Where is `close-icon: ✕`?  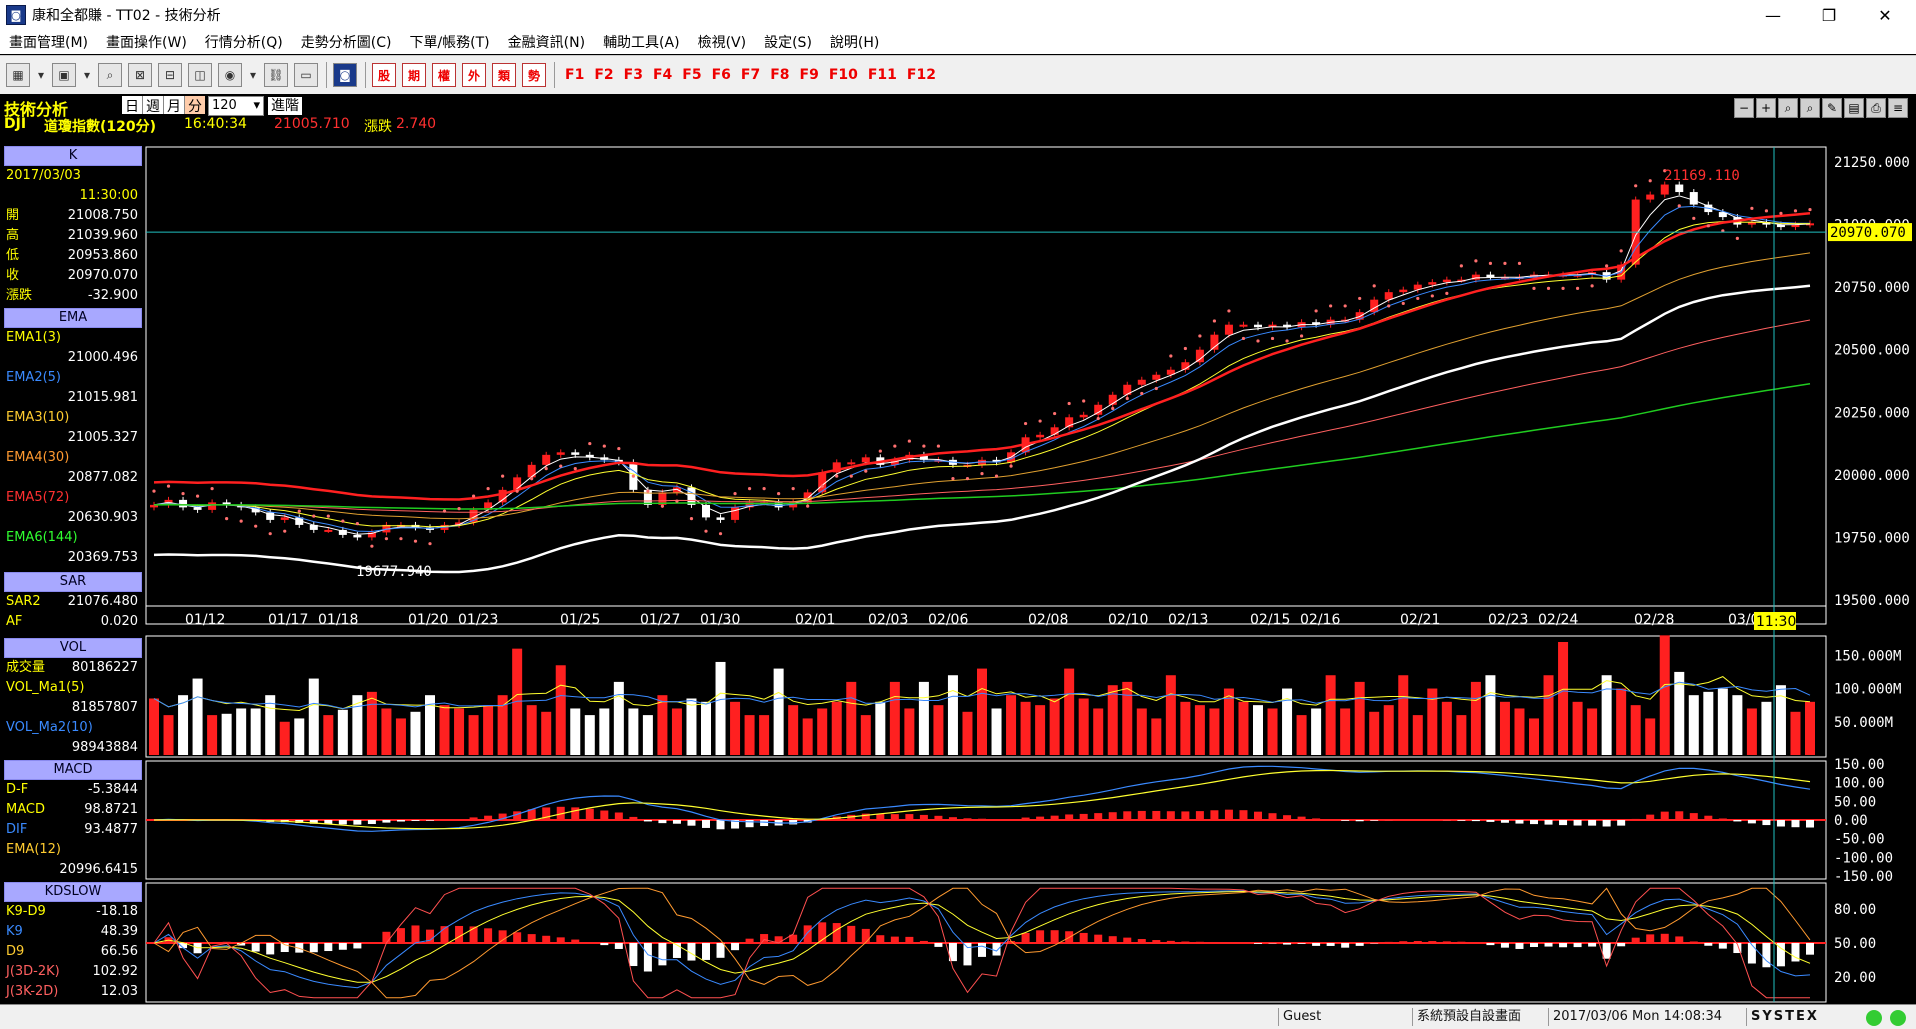
close-icon: ✕ is located at coordinates (1885, 15).